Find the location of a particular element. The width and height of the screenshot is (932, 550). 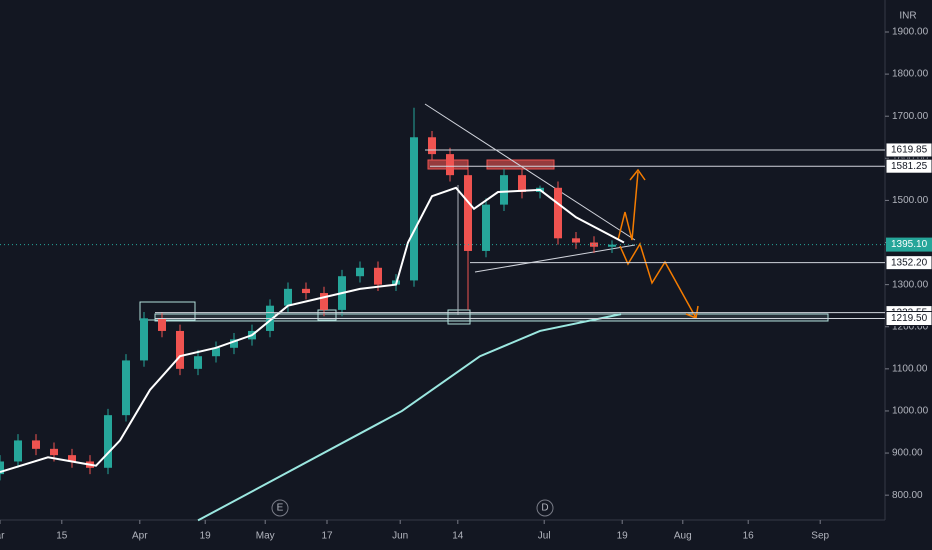

x-tick-label: Jul is located at coordinates (544, 536).